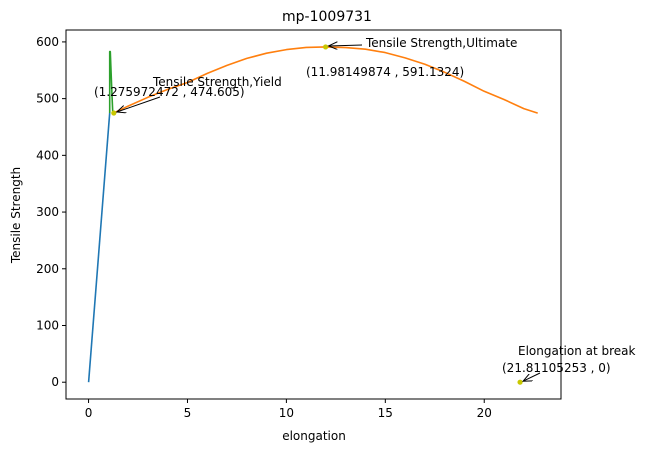  What do you see at coordinates (385, 72) in the screenshot?
I see `annotation-coords-2: (11.98149874 , 591.1324)` at bounding box center [385, 72].